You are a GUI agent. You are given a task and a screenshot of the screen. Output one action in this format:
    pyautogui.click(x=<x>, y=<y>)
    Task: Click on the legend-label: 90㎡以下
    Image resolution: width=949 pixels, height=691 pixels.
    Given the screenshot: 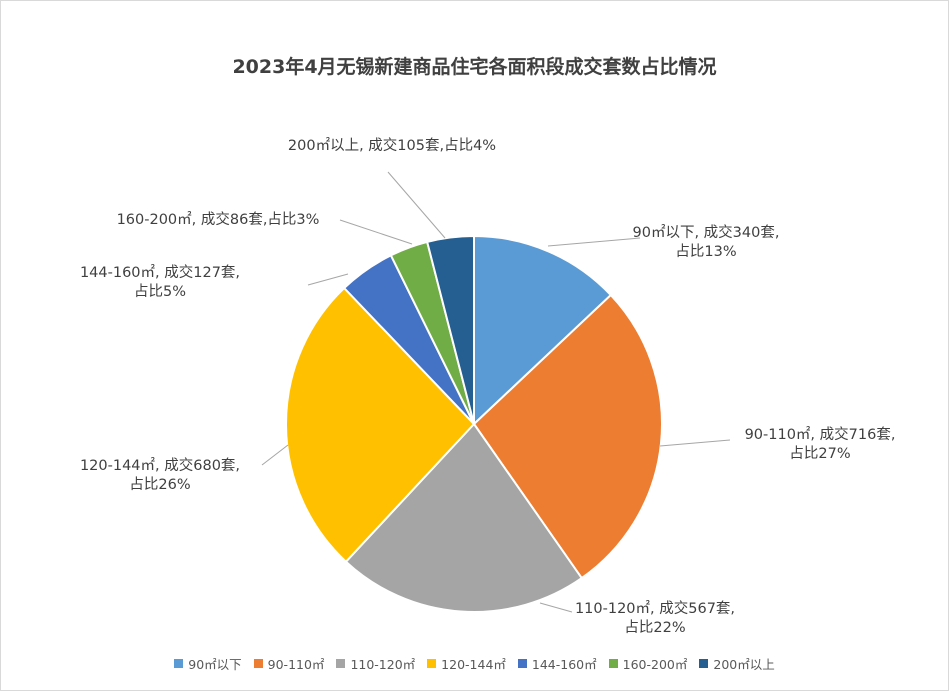 What is the action you would take?
    pyautogui.click(x=215, y=664)
    